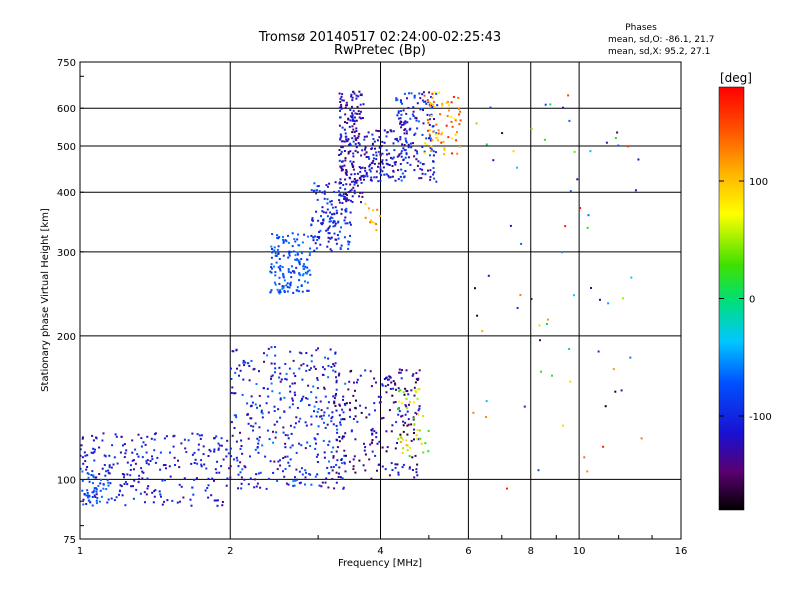 The image size is (800, 600). I want to click on x-tick-label: 10, so click(579, 551).